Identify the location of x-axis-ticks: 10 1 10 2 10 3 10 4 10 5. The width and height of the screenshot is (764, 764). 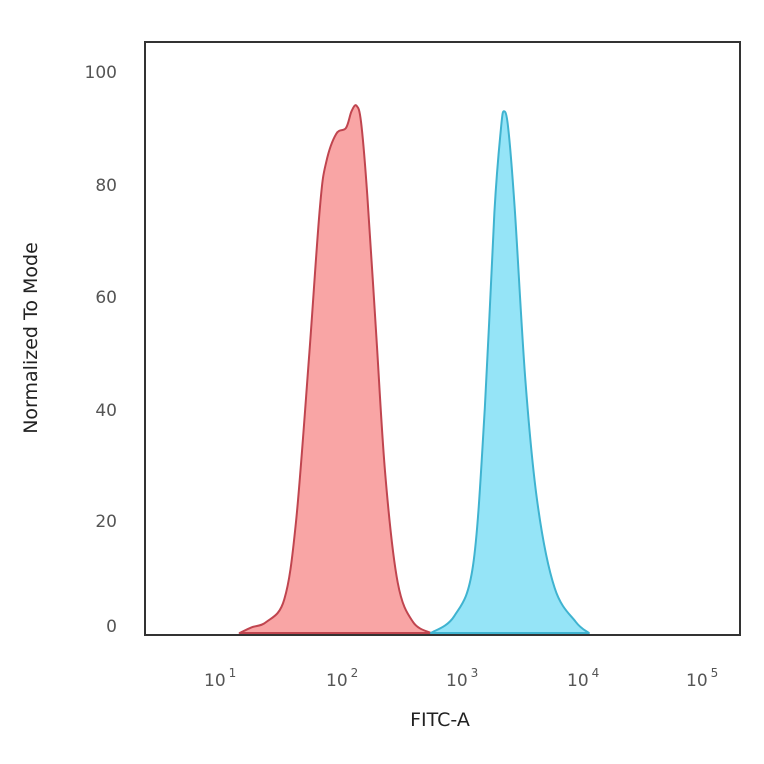
(461, 678).